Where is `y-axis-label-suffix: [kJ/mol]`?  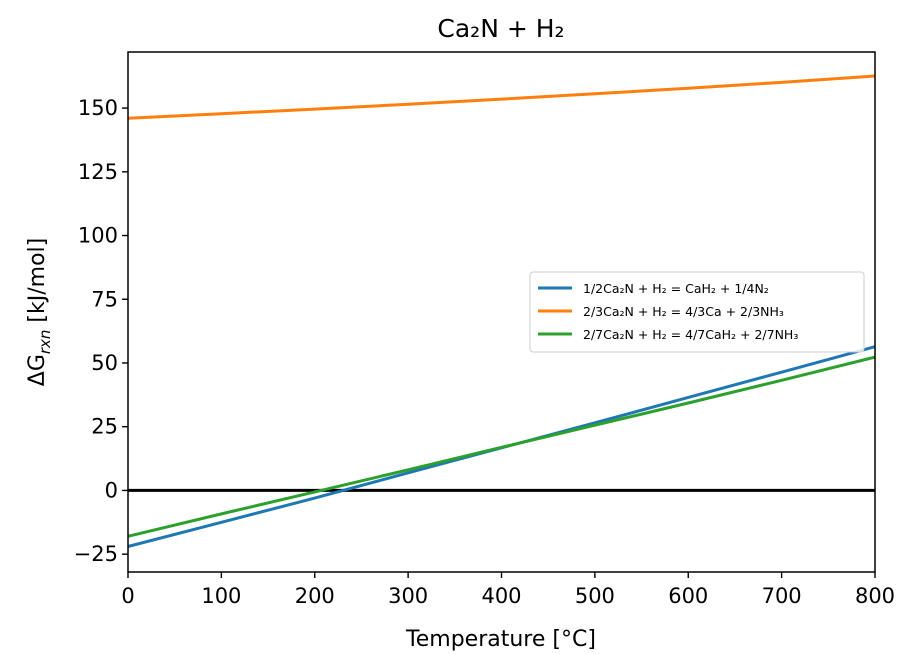
y-axis-label-suffix: [kJ/mol] is located at coordinates (37, 284).